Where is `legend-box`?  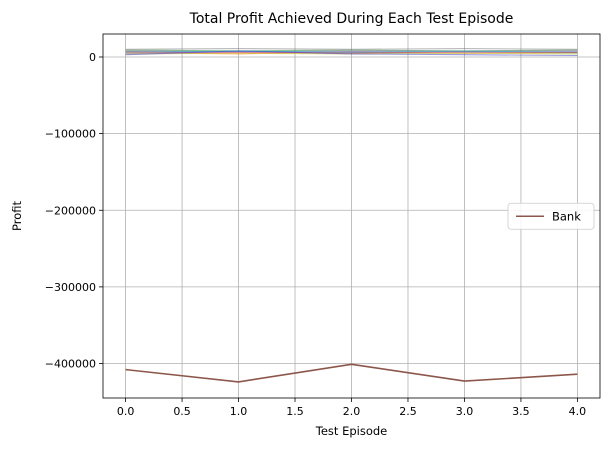
legend-box is located at coordinates (551, 216).